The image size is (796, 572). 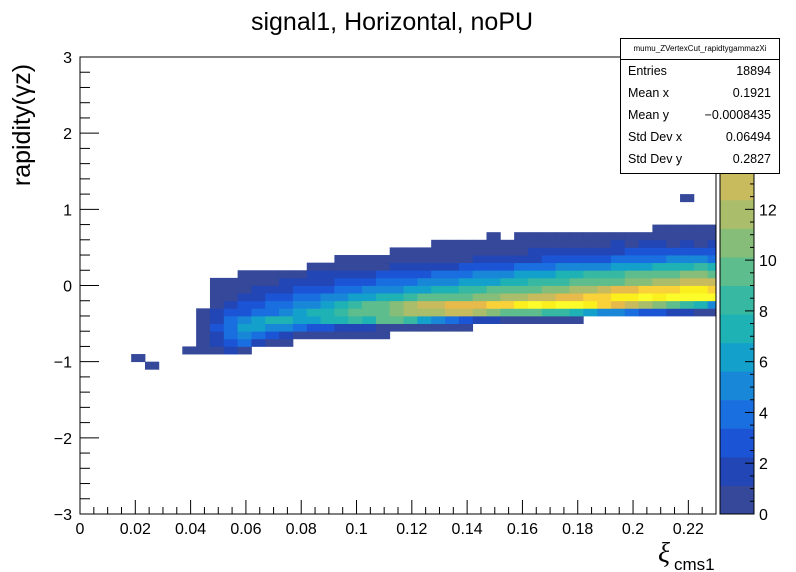 What do you see at coordinates (245, 529) in the screenshot?
I see `x-tick-label: 0.06` at bounding box center [245, 529].